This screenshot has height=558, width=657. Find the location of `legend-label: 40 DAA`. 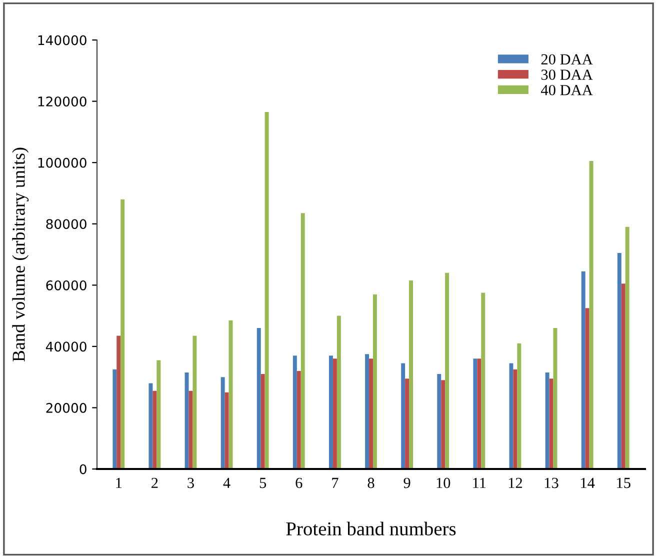

legend-label: 40 DAA is located at coordinates (566, 90).